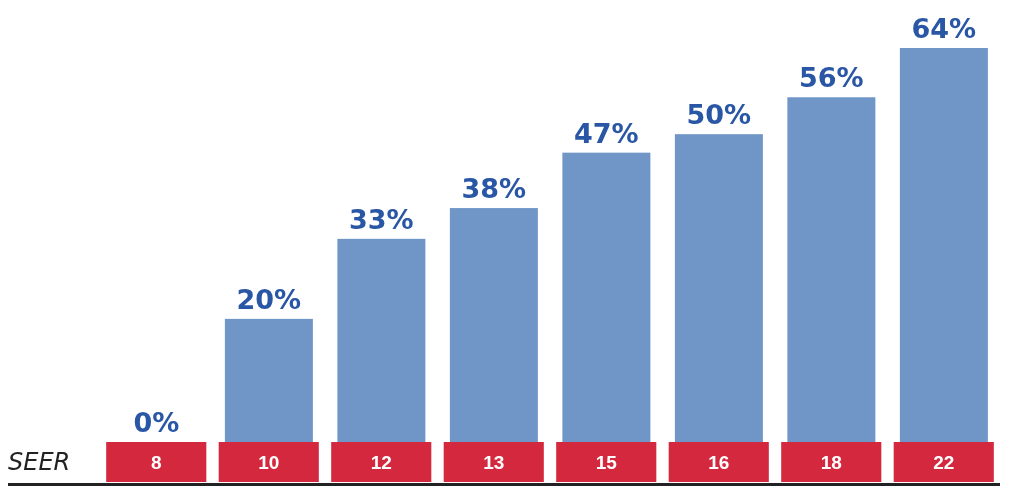  Describe the element at coordinates (269, 299) in the screenshot. I see `data-label: 20%` at that location.